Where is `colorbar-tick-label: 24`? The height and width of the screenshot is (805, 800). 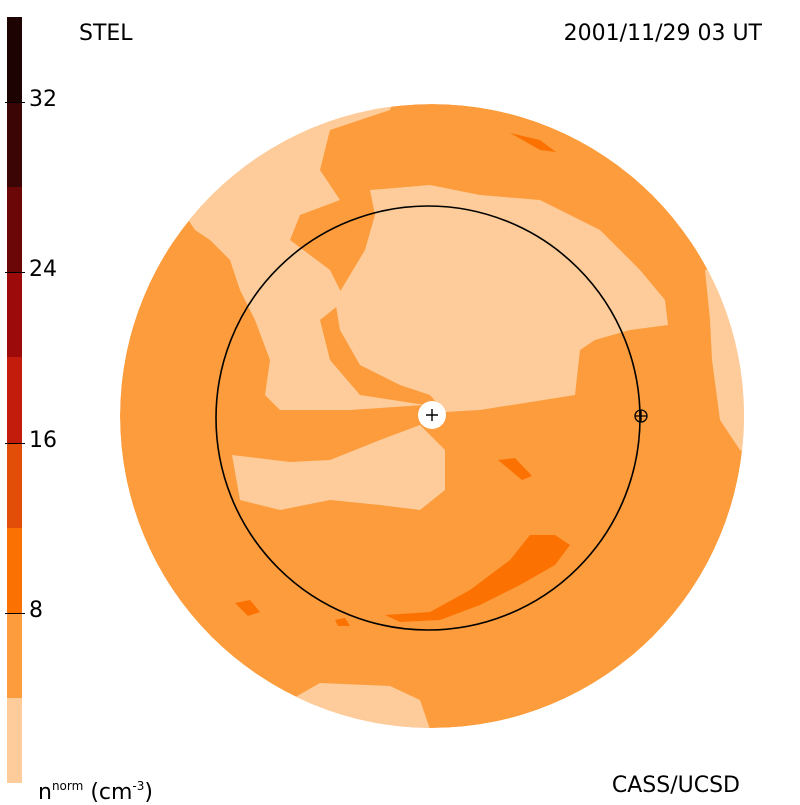
colorbar-tick-label: 24 is located at coordinates (43, 270).